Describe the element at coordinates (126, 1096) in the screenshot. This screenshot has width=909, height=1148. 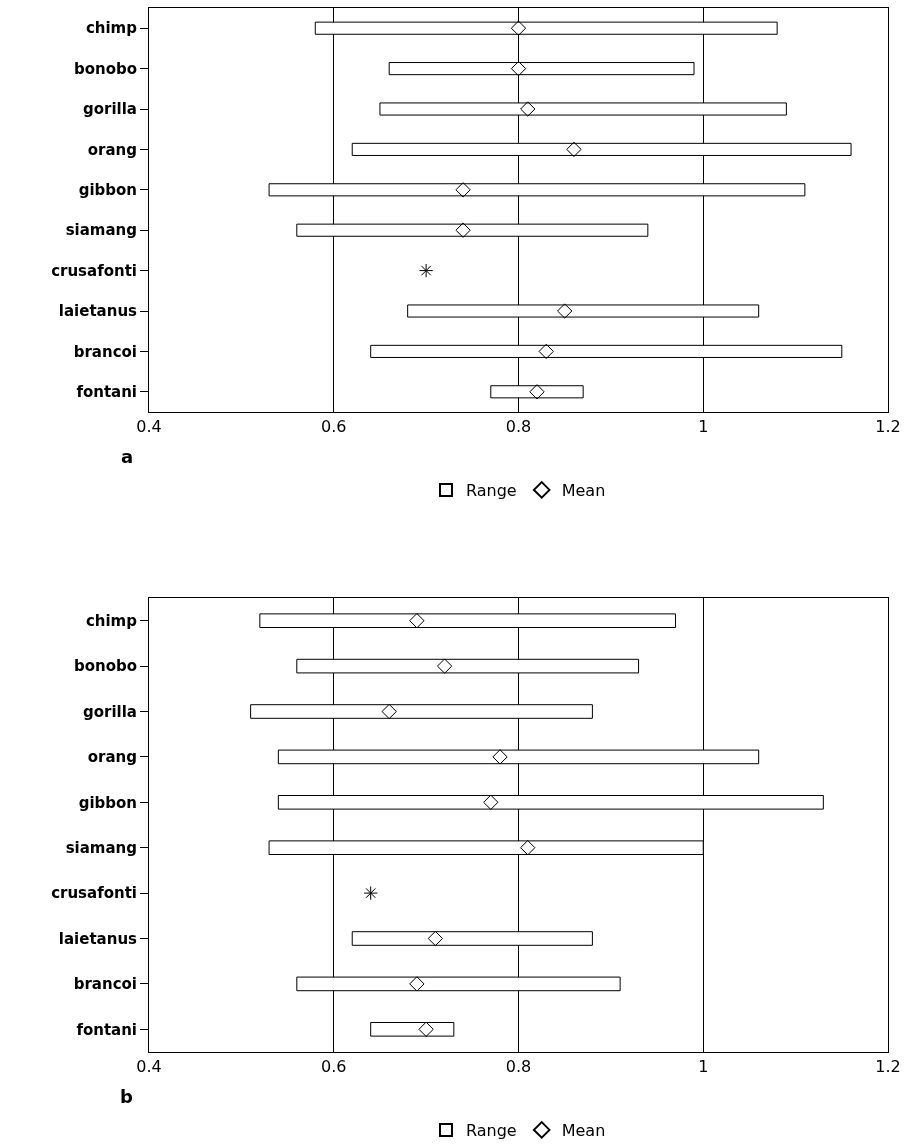
I see `text: b` at that location.